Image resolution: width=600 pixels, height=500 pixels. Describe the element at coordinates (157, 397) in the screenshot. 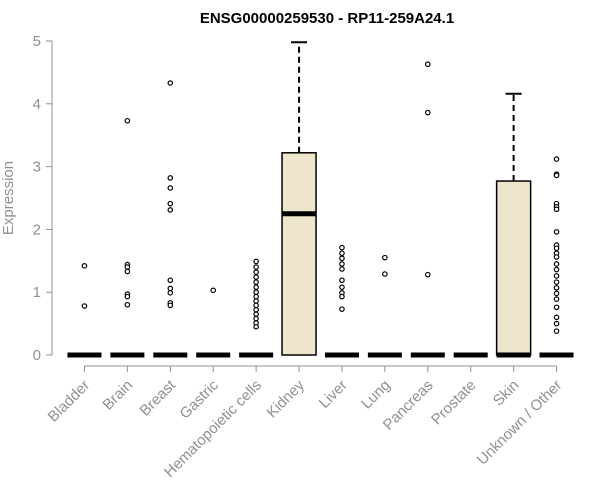

I see `x-tick-label: Breast` at that location.